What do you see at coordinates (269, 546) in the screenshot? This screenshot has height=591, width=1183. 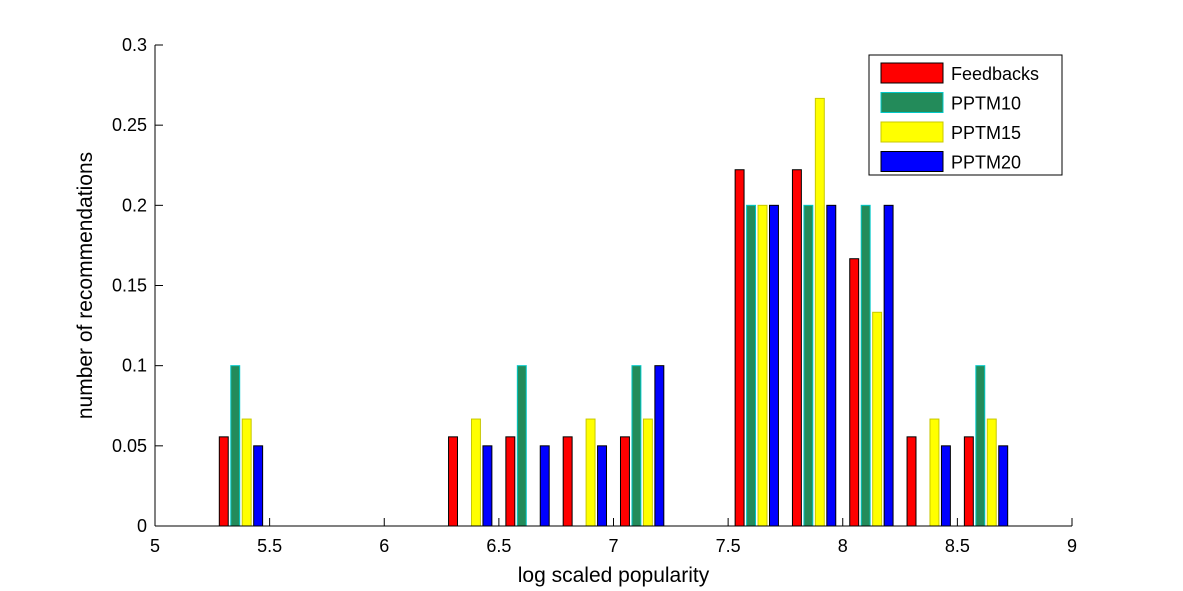 I see `x-tick-label: 5.5` at bounding box center [269, 546].